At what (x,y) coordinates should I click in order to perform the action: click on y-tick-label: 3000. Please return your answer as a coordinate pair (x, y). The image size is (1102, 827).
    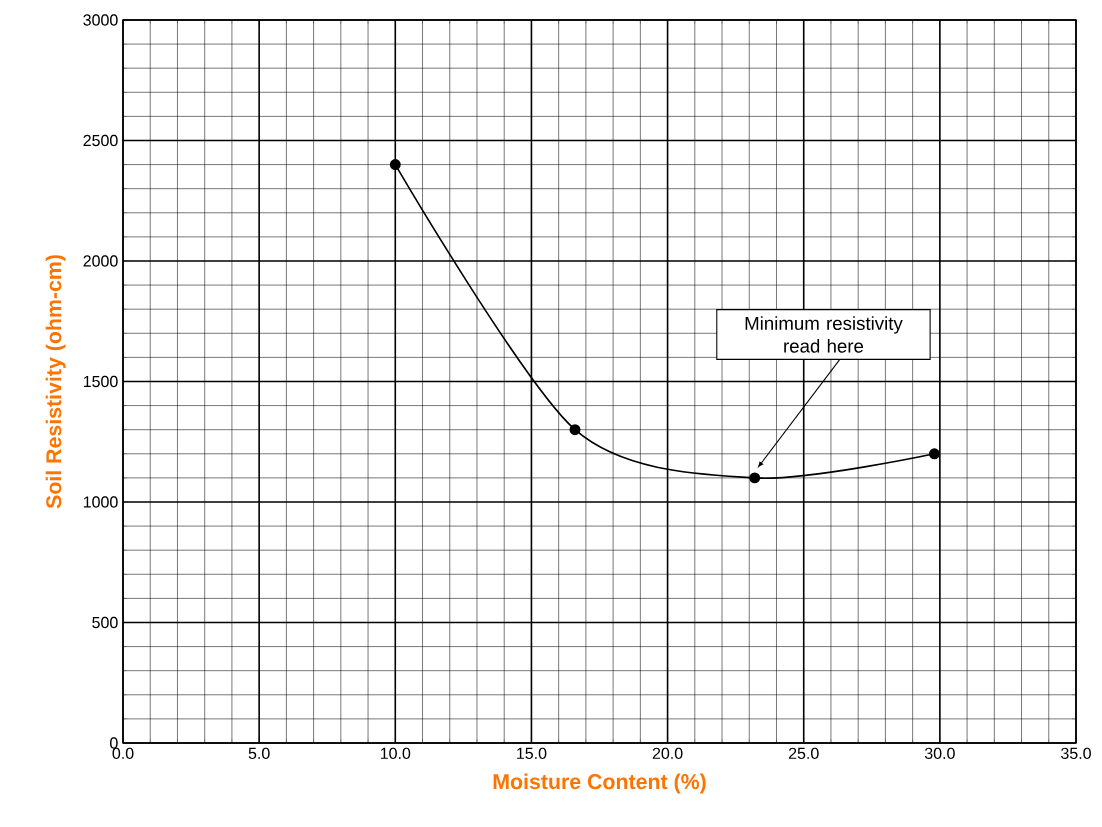
    Looking at the image, I should click on (100, 20).